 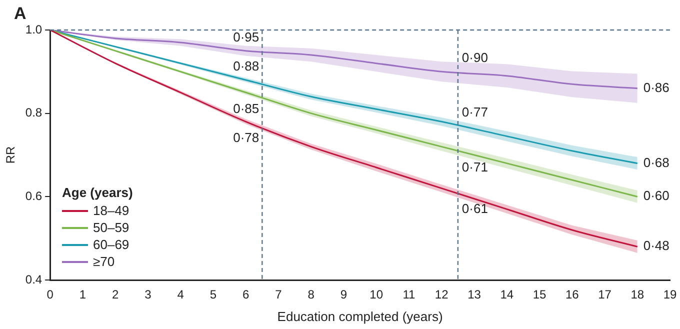 What do you see at coordinates (11, 155) in the screenshot?
I see `y-axis-title: RR` at bounding box center [11, 155].